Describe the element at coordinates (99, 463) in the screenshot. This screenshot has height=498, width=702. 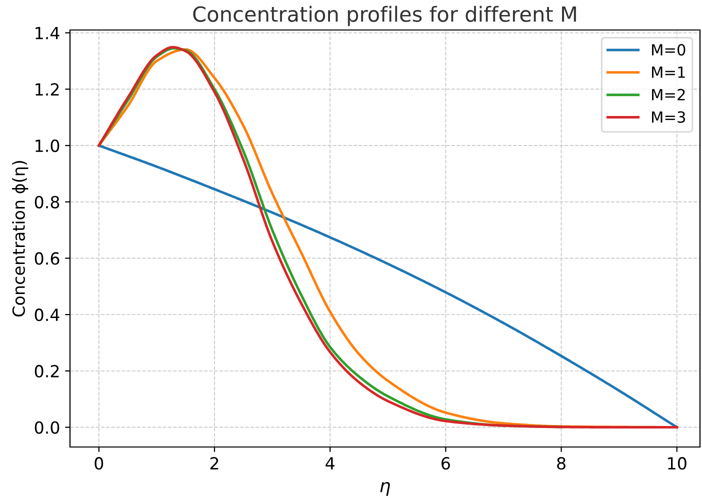
I see `x-tick-label: 0` at that location.